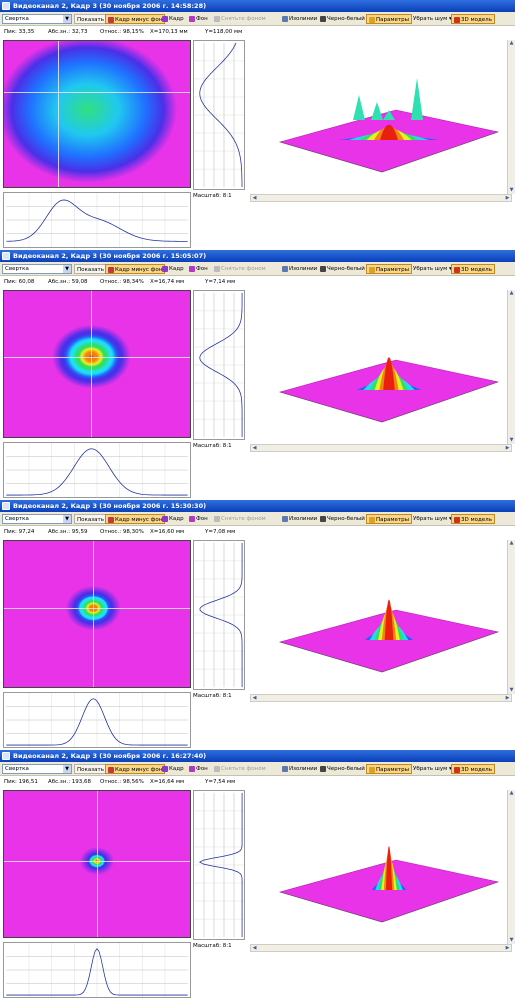  What do you see at coordinates (167, 282) in the screenshot?
I see `x-coordinate: X=16,74 мм` at bounding box center [167, 282].